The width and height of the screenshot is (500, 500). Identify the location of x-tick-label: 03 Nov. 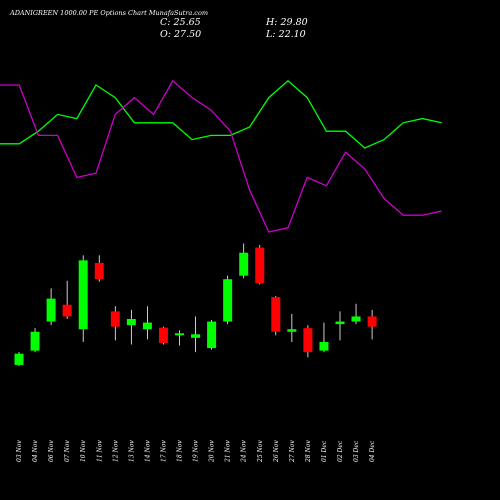
(19, 451).